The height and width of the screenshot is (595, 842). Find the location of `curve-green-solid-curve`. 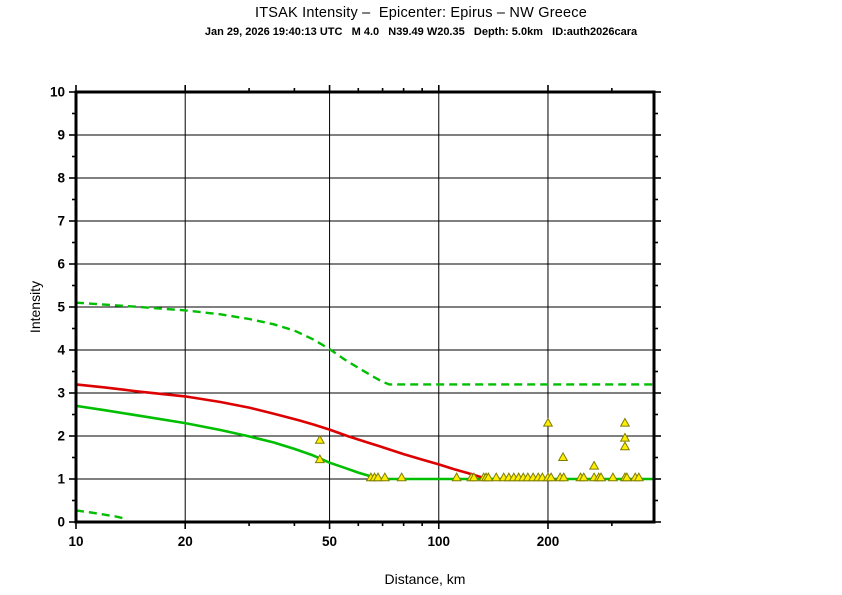

curve-green-solid-curve is located at coordinates (364, 442).